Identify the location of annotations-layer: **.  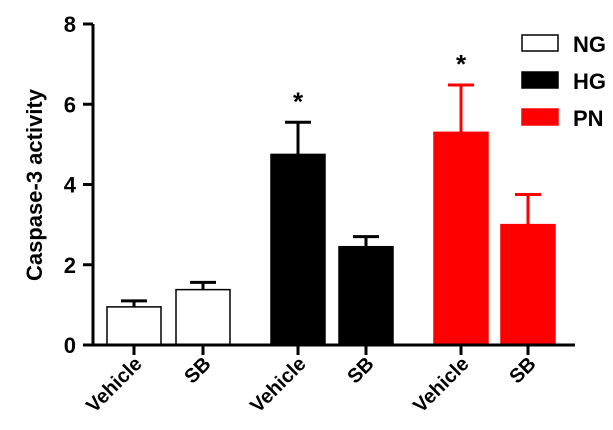
(380, 82).